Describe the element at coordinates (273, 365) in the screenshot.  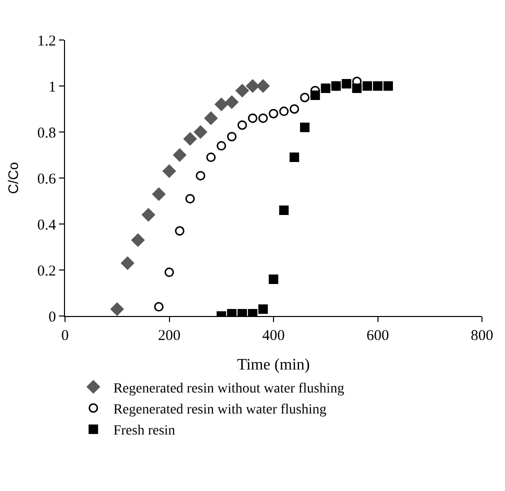
I see `x-axis-title: Time (min)` at that location.